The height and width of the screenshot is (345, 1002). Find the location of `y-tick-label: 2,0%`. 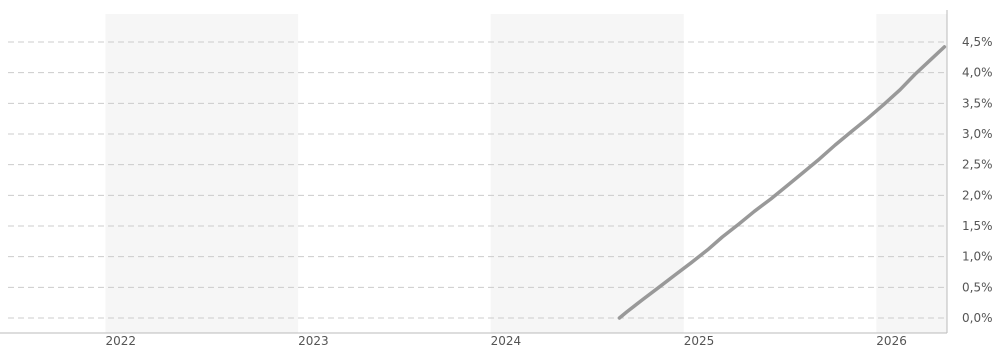

y-tick-label: 2,0% is located at coordinates (977, 195).